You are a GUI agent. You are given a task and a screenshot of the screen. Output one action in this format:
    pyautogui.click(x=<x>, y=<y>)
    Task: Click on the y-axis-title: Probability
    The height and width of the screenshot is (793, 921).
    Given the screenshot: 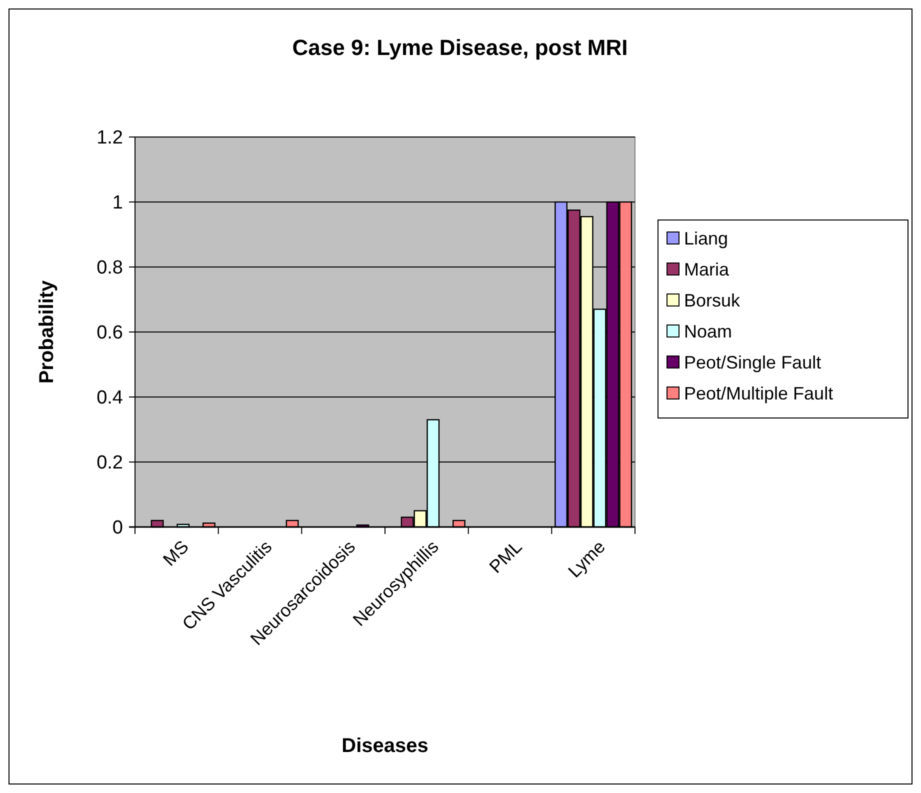 What is the action you would take?
    pyautogui.click(x=47, y=331)
    